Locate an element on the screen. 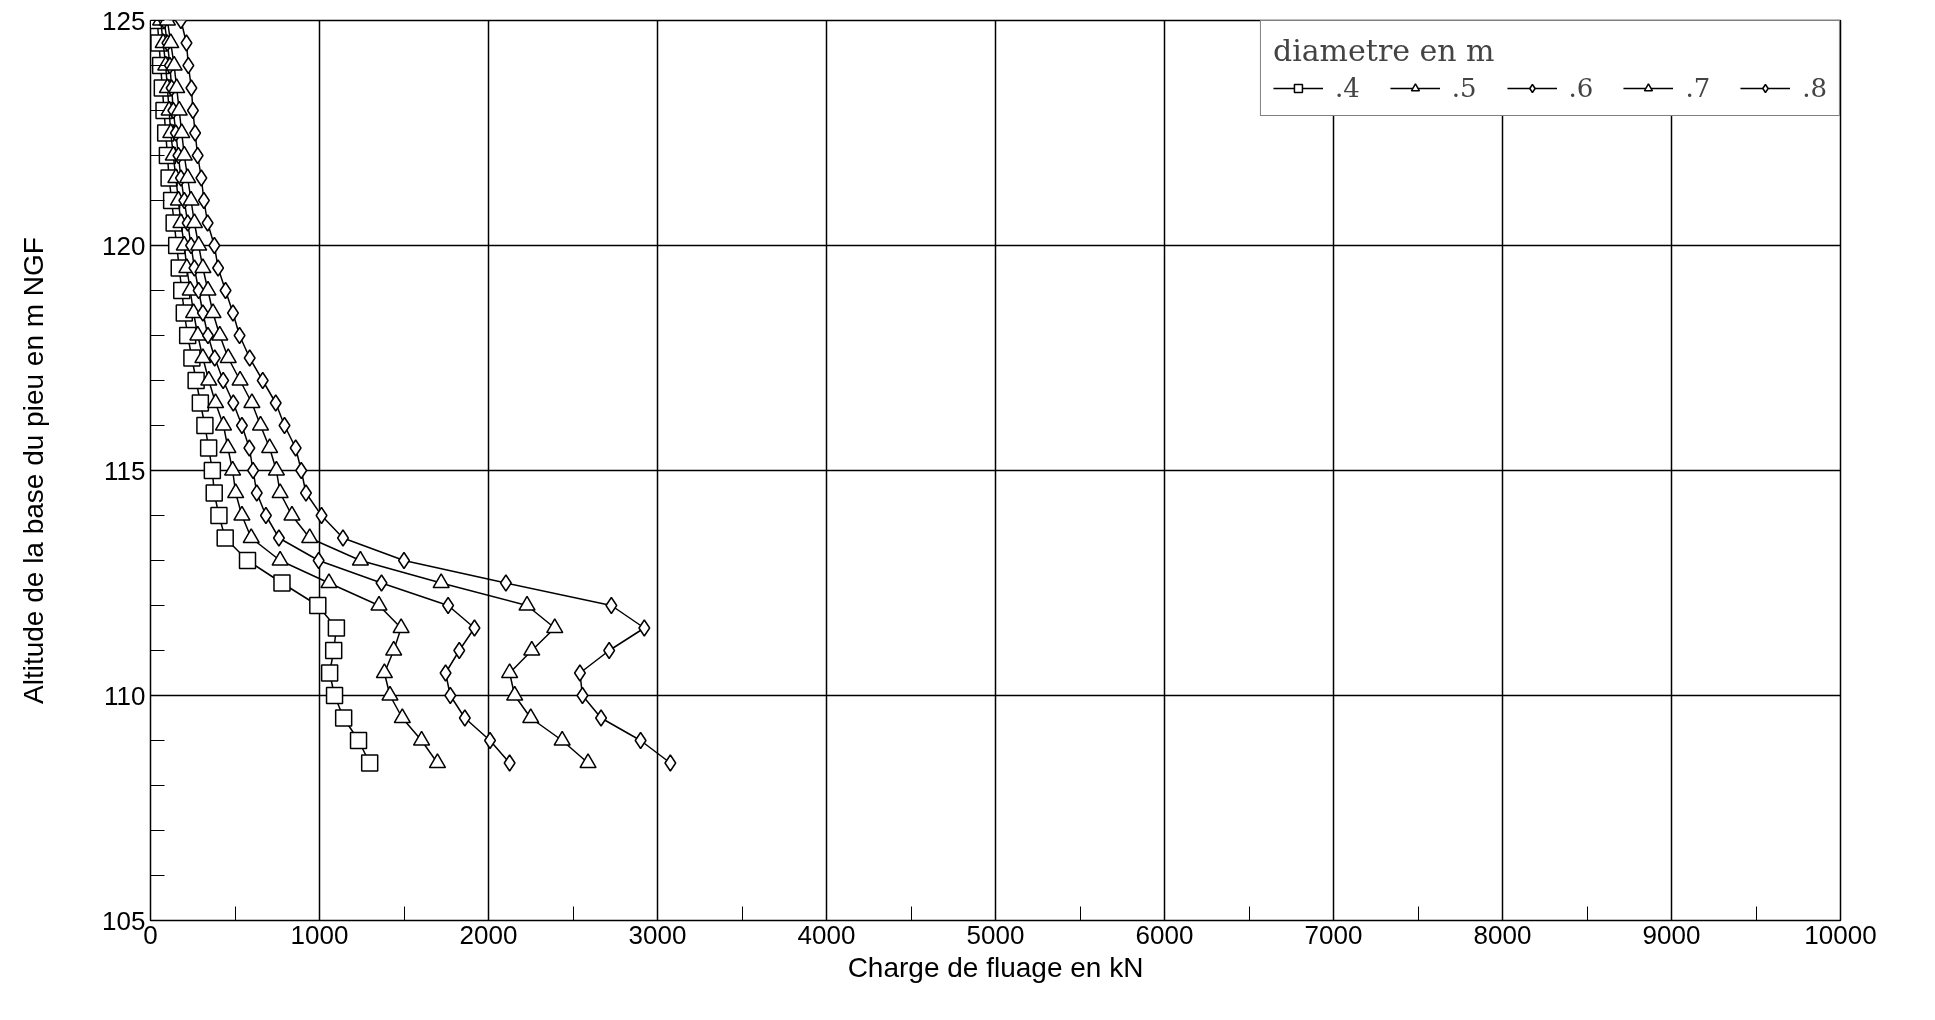 The width and height of the screenshot is (1935, 1020). x-tick-label: 6000 is located at coordinates (1164, 934).